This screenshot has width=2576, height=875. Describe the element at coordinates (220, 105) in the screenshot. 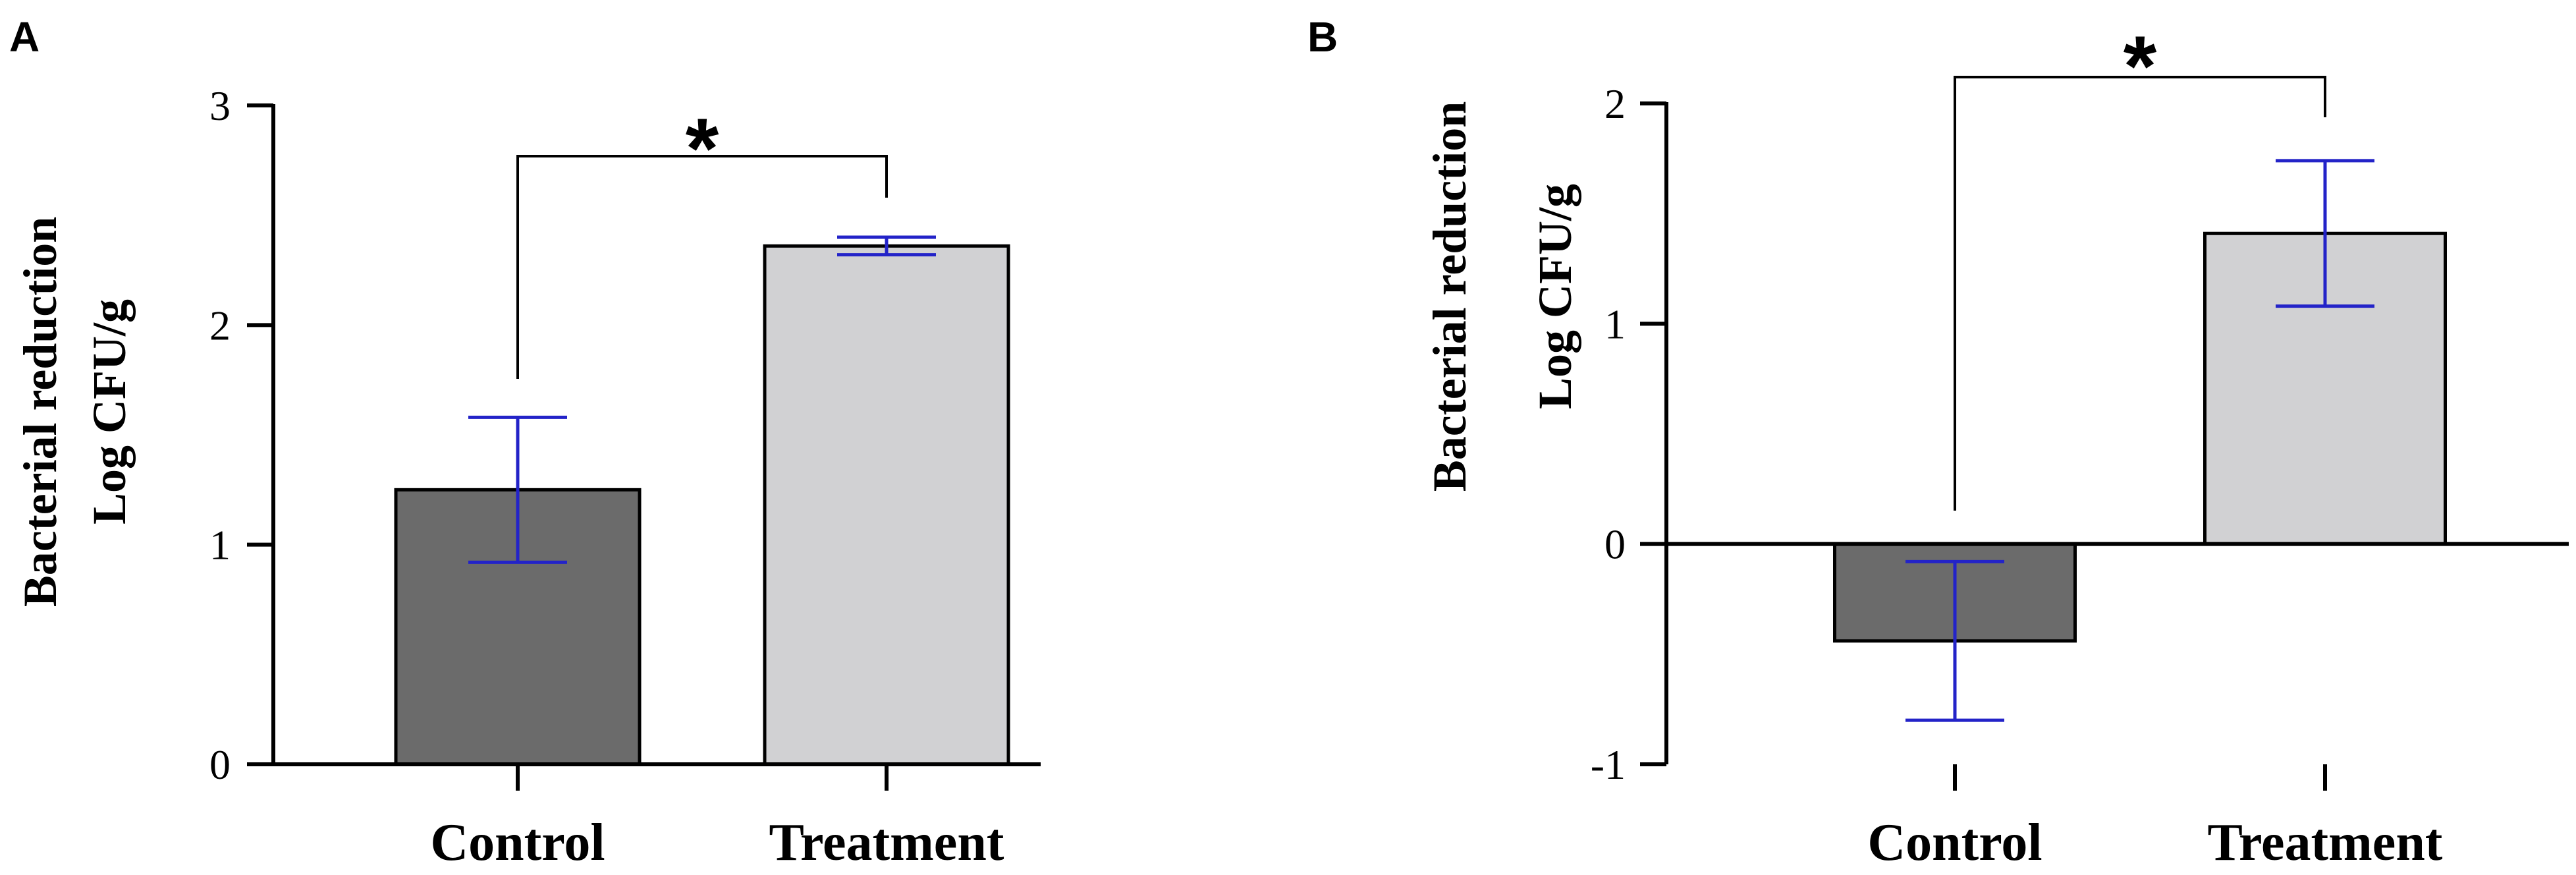

I see `y-tick-label: 3` at that location.